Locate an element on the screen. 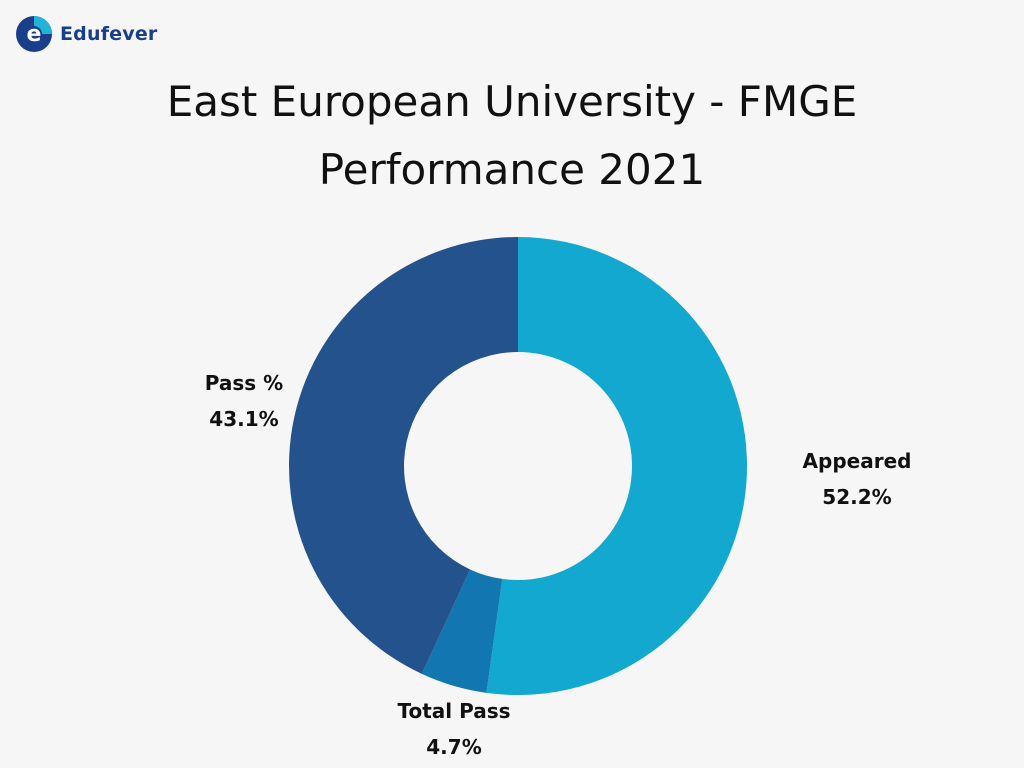  edufever-logo-icon: e is located at coordinates (34, 34).